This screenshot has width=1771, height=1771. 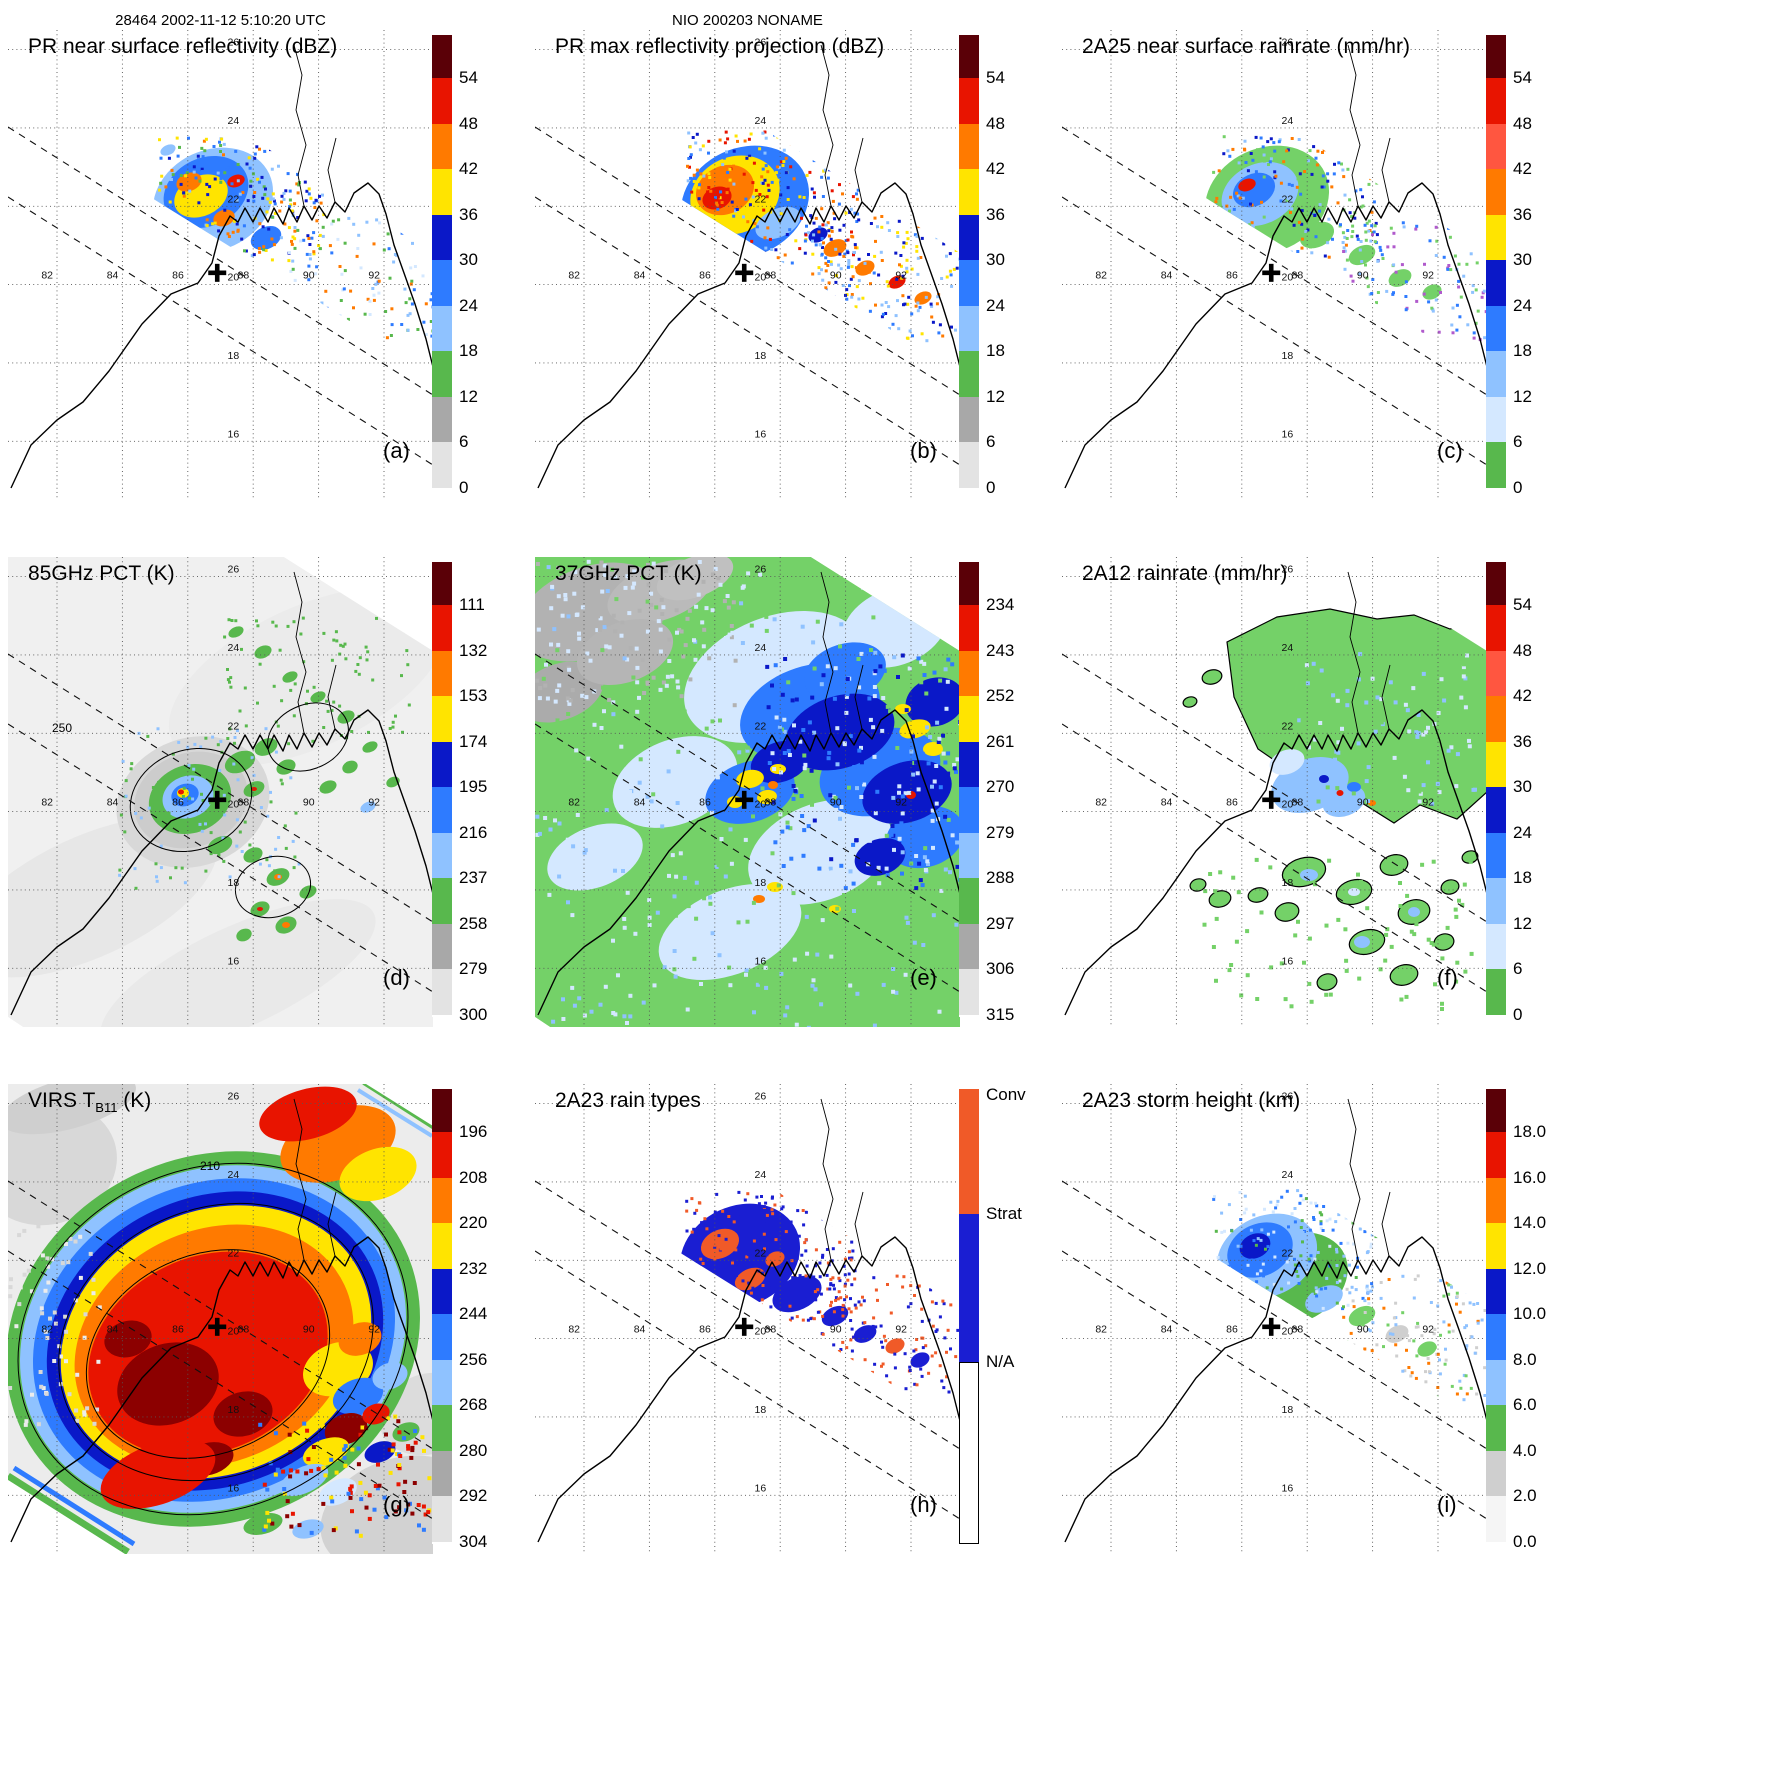 I want to click on colorbar-tick-label: 258, so click(x=473, y=923).